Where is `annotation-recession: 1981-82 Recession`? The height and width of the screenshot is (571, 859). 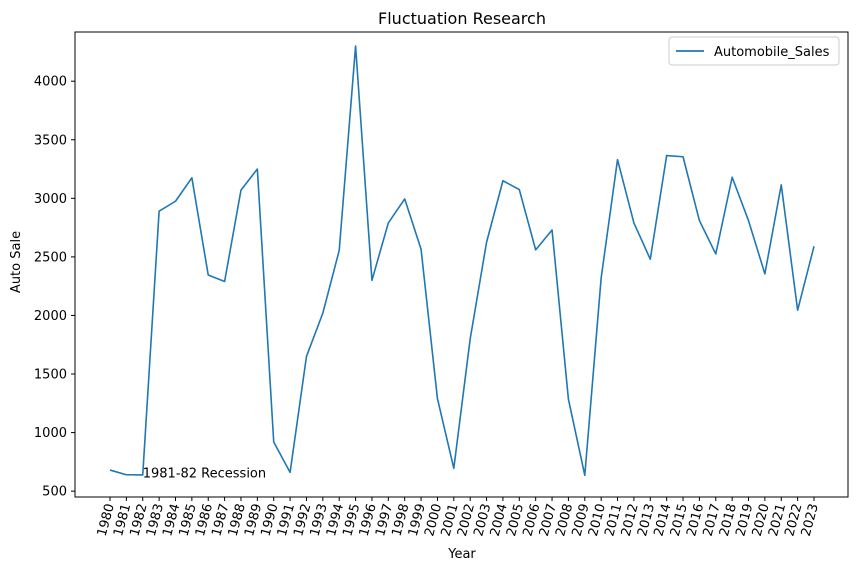 annotation-recession: 1981-82 Recession is located at coordinates (204, 474).